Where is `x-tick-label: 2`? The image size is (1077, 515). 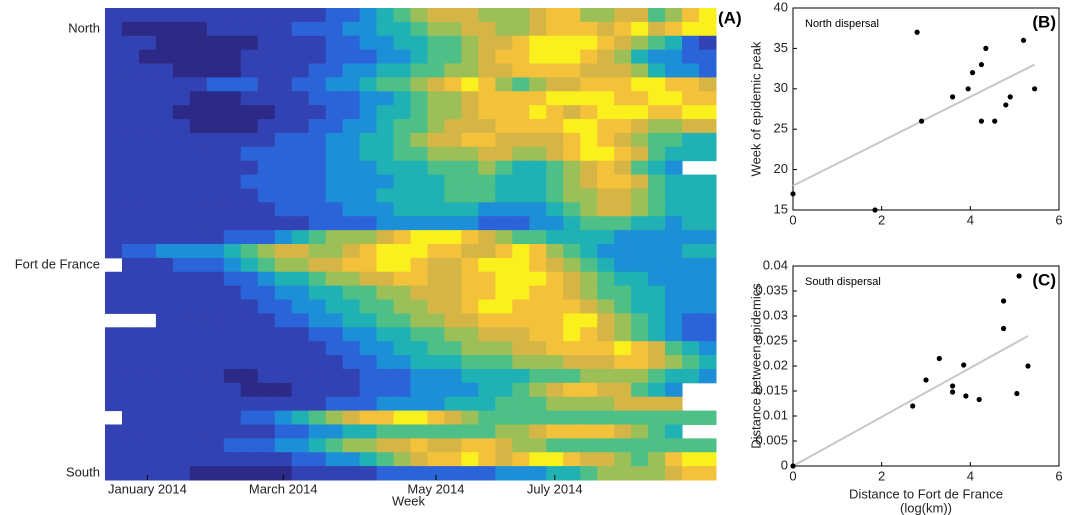
x-tick-label: 2 is located at coordinates (881, 219).